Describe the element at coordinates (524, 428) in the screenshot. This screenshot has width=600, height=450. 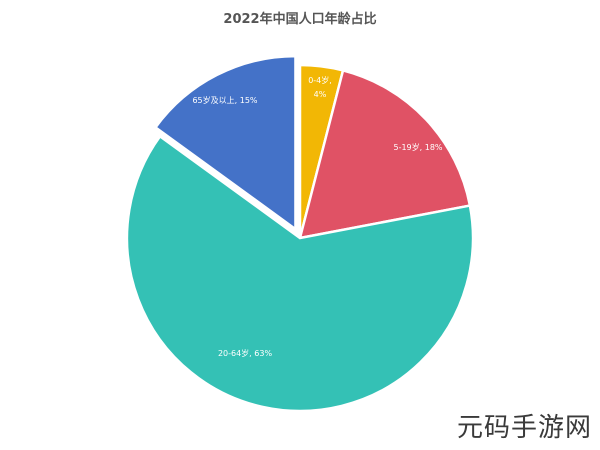
I see `watermark-logo: 元码手游网` at that location.